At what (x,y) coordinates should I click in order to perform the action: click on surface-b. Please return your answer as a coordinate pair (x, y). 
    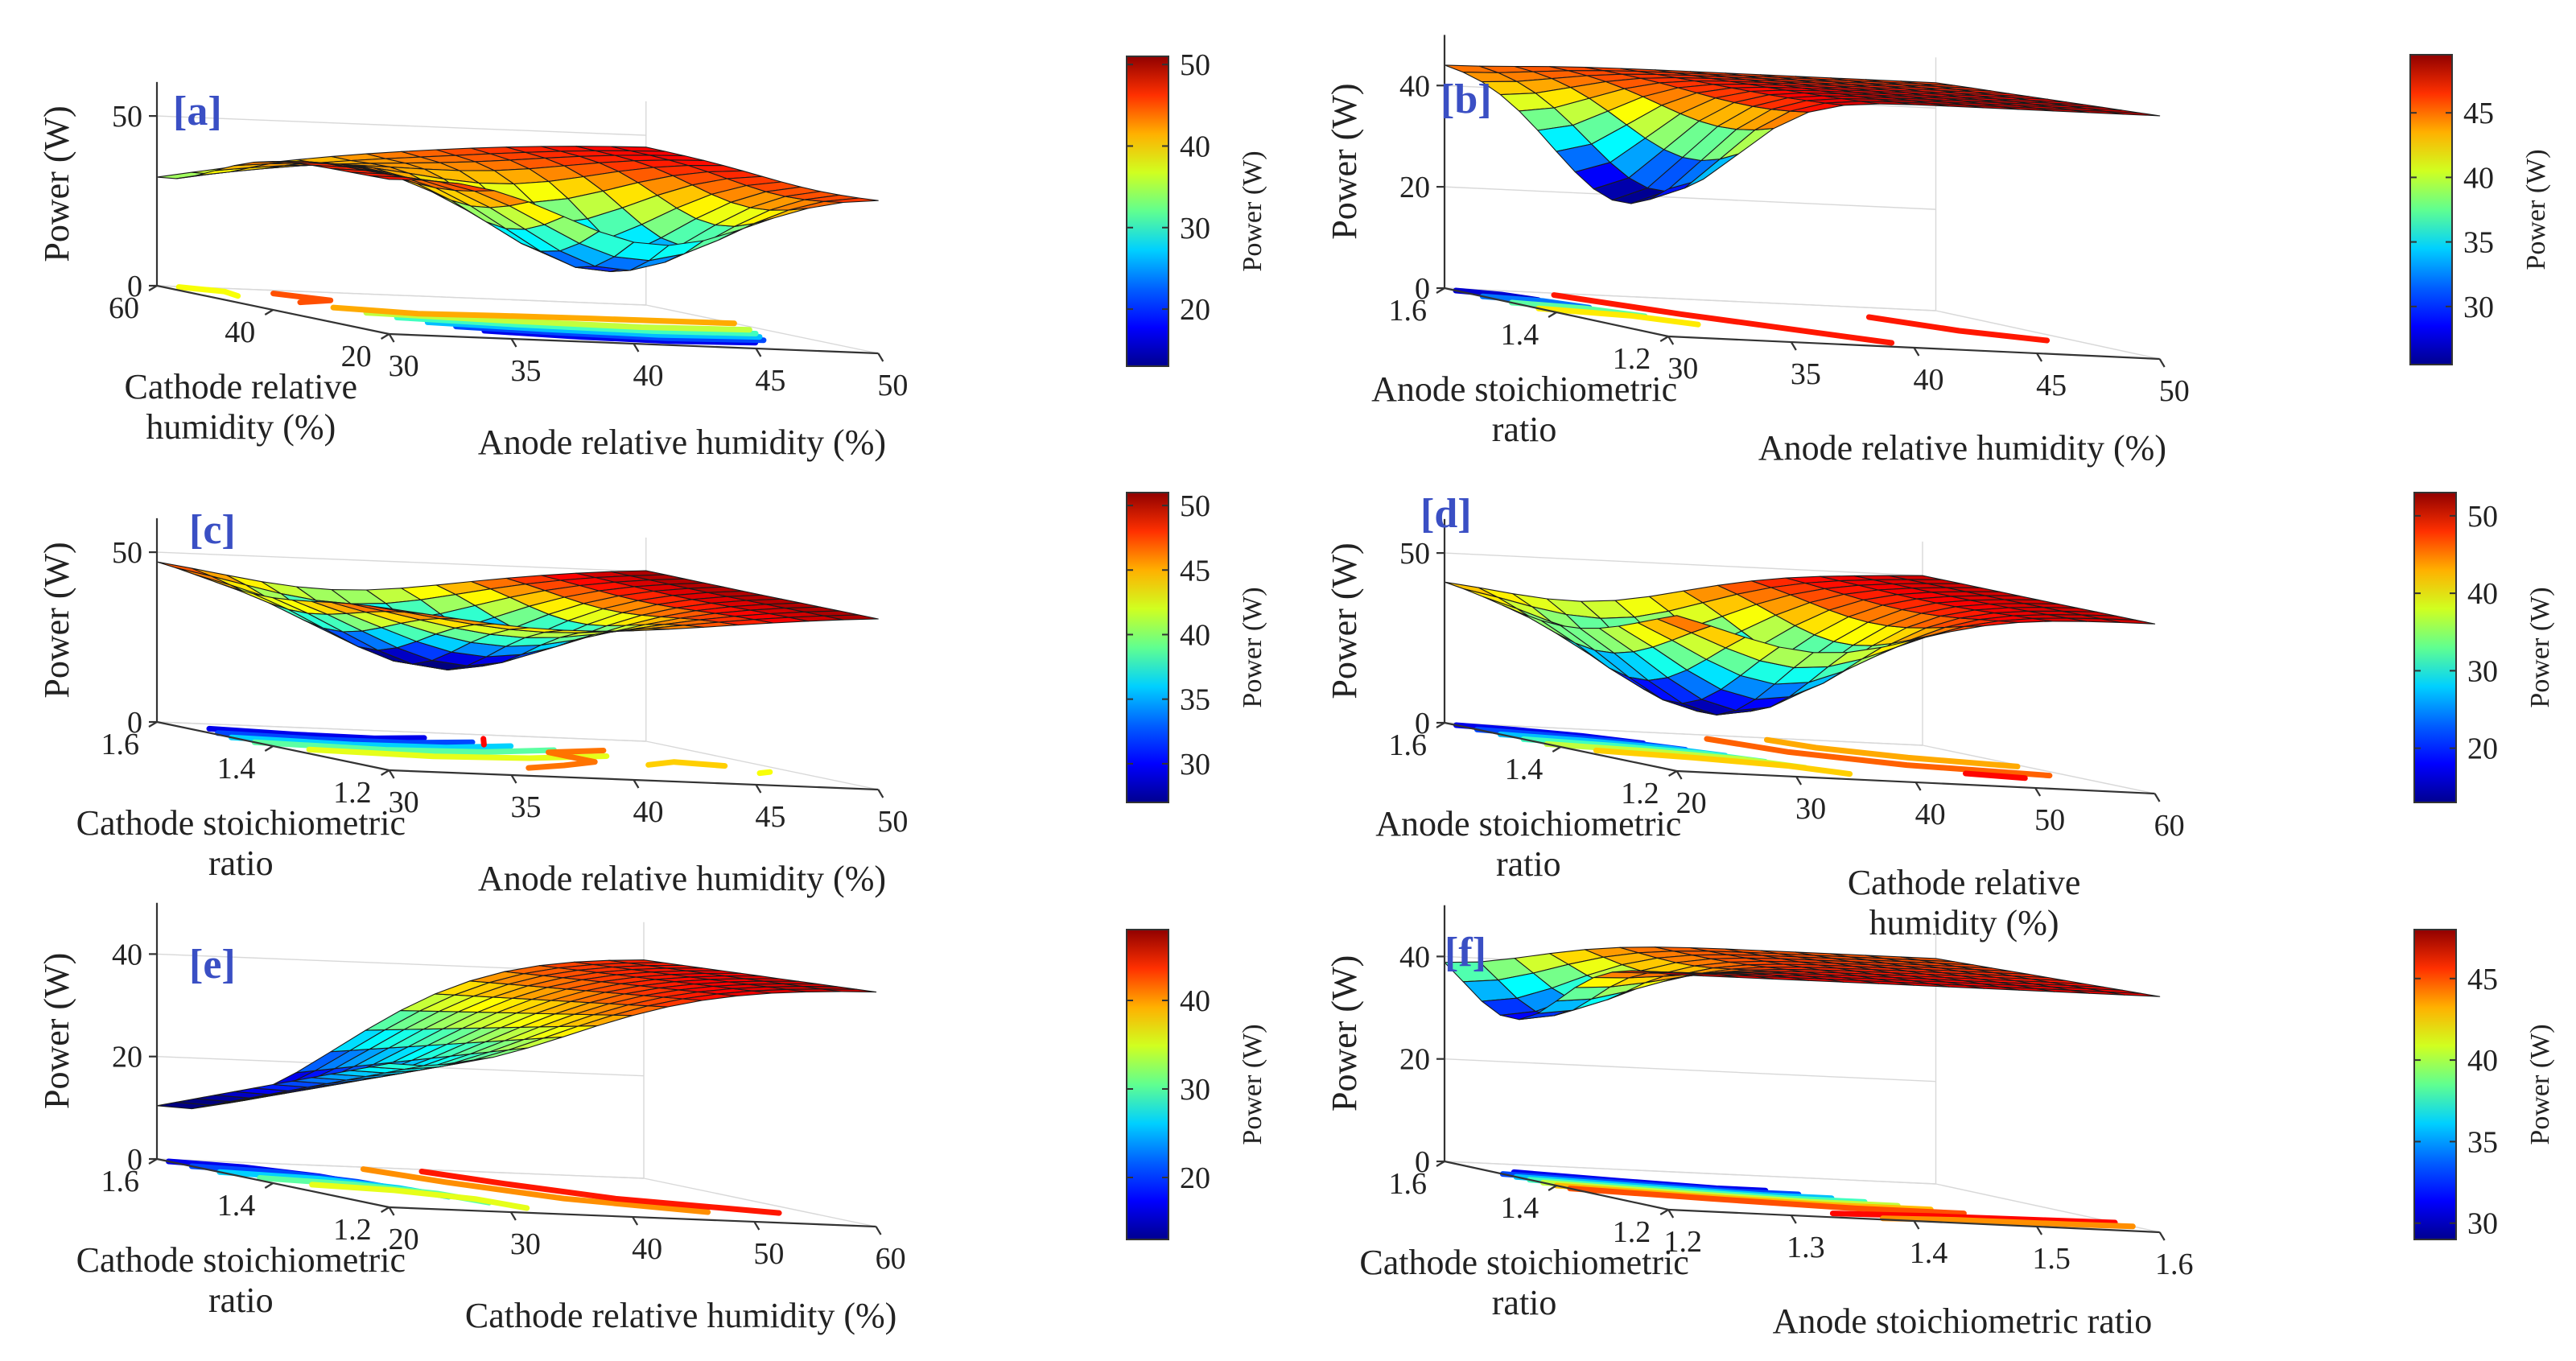
    Looking at the image, I should click on (1802, 134).